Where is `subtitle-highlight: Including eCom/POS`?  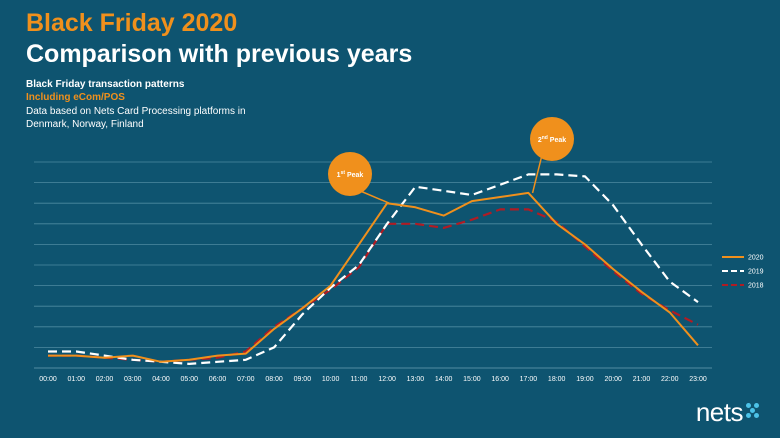
subtitle-highlight: Including eCom/POS is located at coordinates (75, 97).